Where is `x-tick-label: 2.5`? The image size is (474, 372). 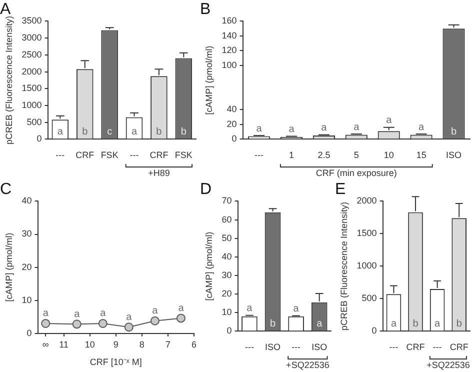 x-tick-label: 2.5 is located at coordinates (324, 155).